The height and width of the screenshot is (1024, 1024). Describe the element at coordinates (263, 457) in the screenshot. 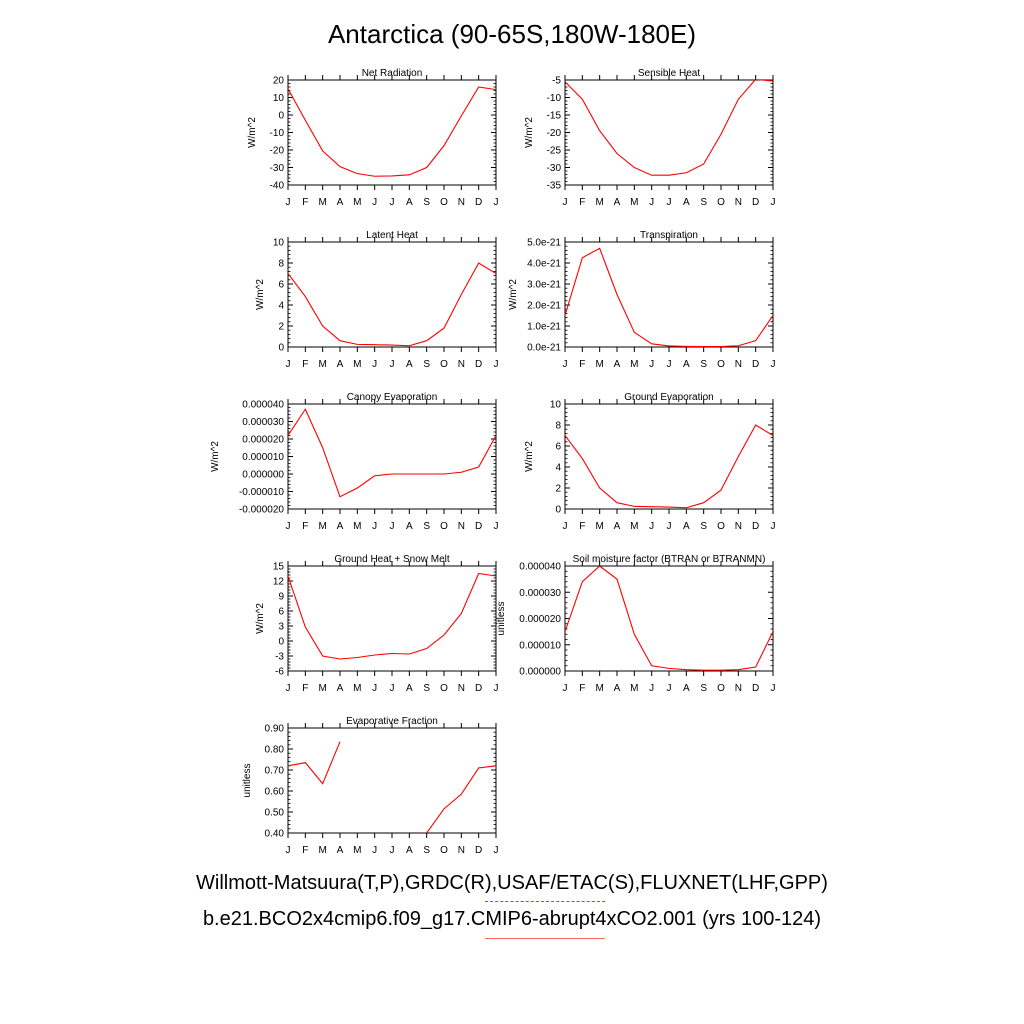

I see `y-tick-label: 0.000010` at that location.